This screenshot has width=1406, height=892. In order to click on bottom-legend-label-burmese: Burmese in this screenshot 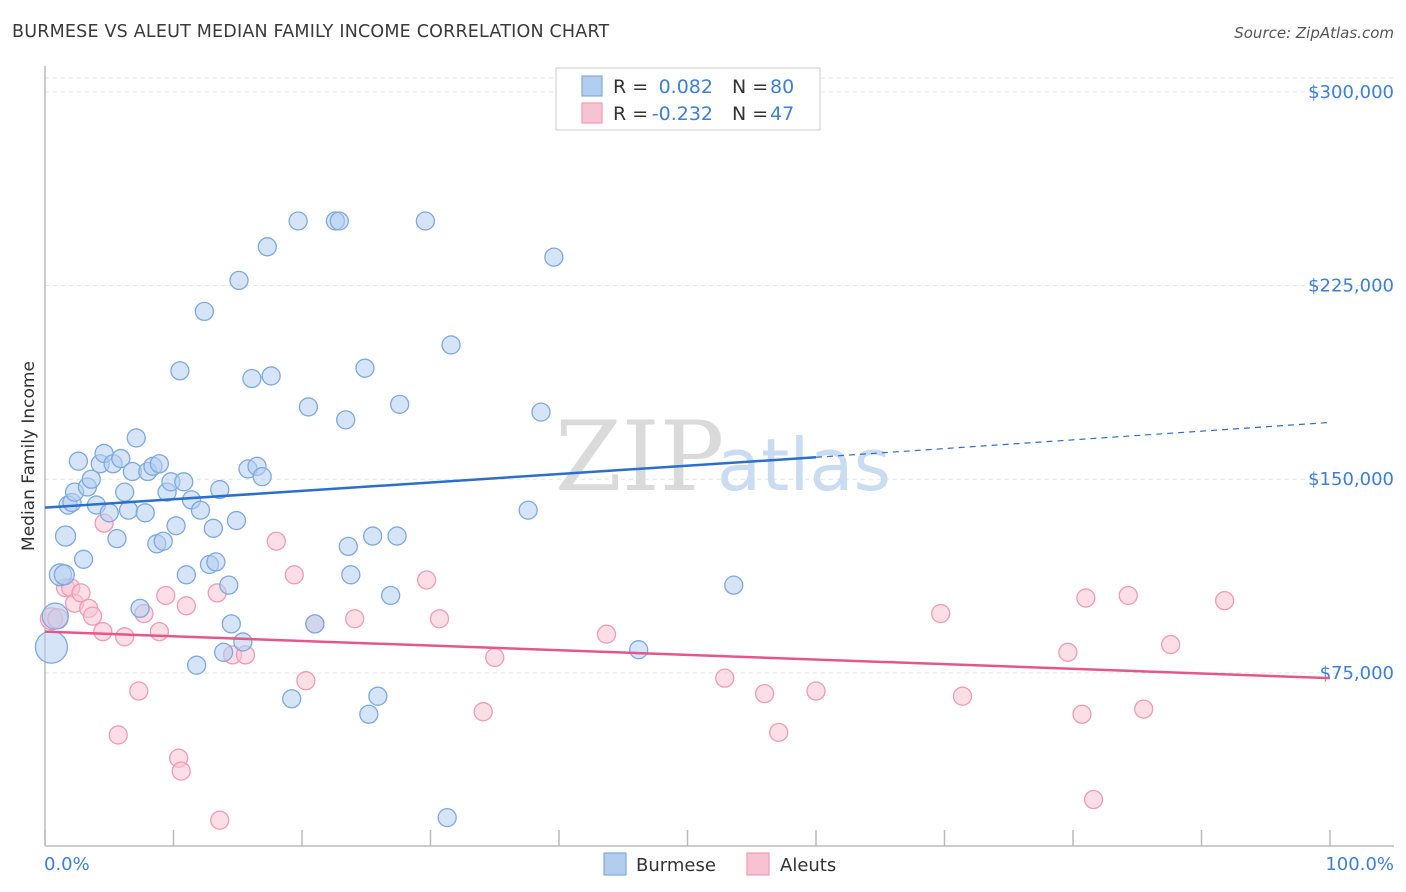, I will do `click(676, 865)`.